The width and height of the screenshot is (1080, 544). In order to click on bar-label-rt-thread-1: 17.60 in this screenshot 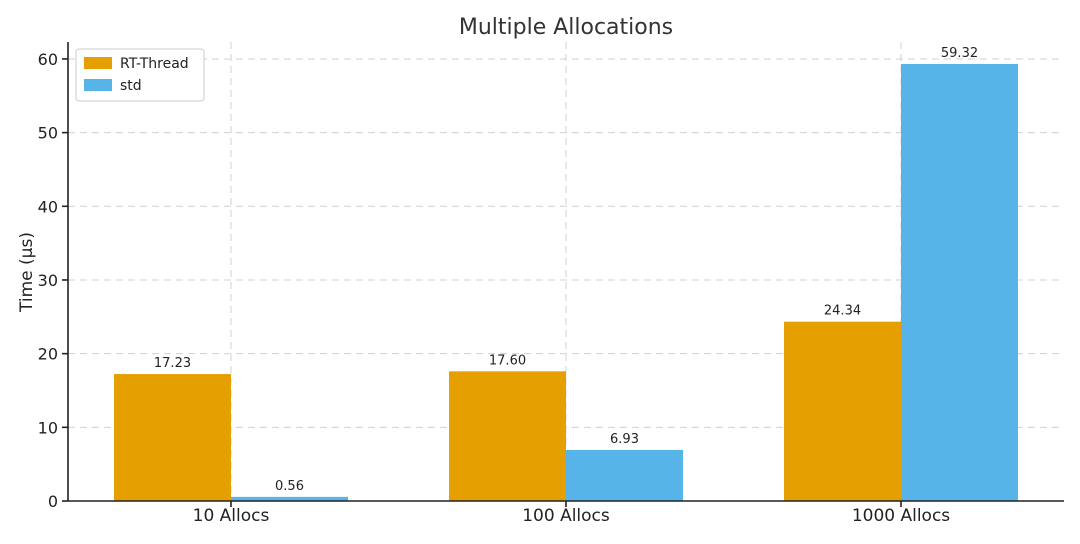, I will do `click(507, 360)`.